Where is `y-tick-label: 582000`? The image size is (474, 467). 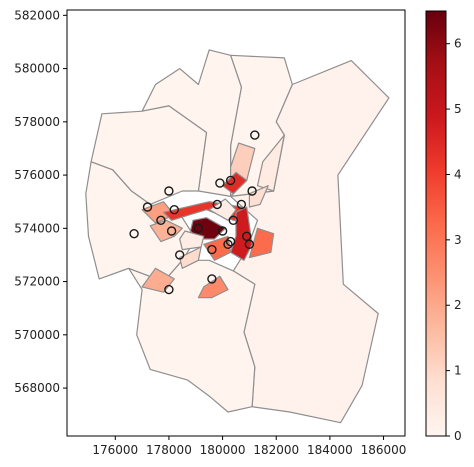 y-tick-label: 582000 is located at coordinates (37, 15).